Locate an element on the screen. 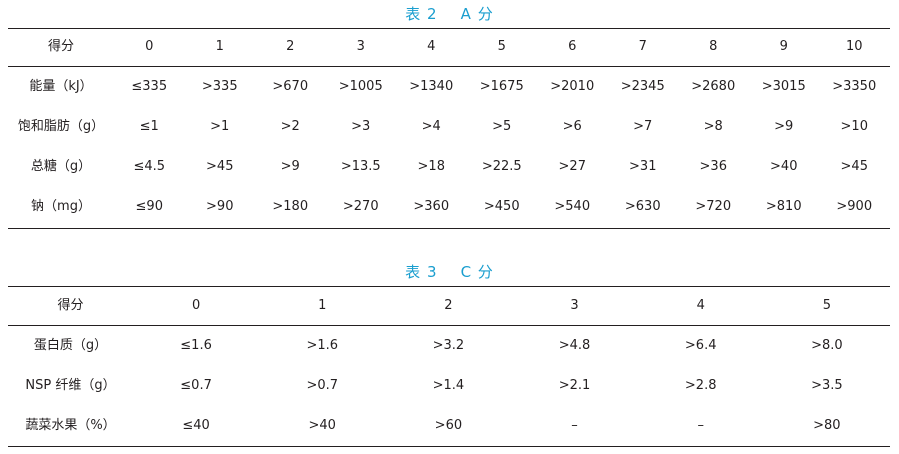 The image size is (899, 454). table3-cell: >40 is located at coordinates (322, 425).